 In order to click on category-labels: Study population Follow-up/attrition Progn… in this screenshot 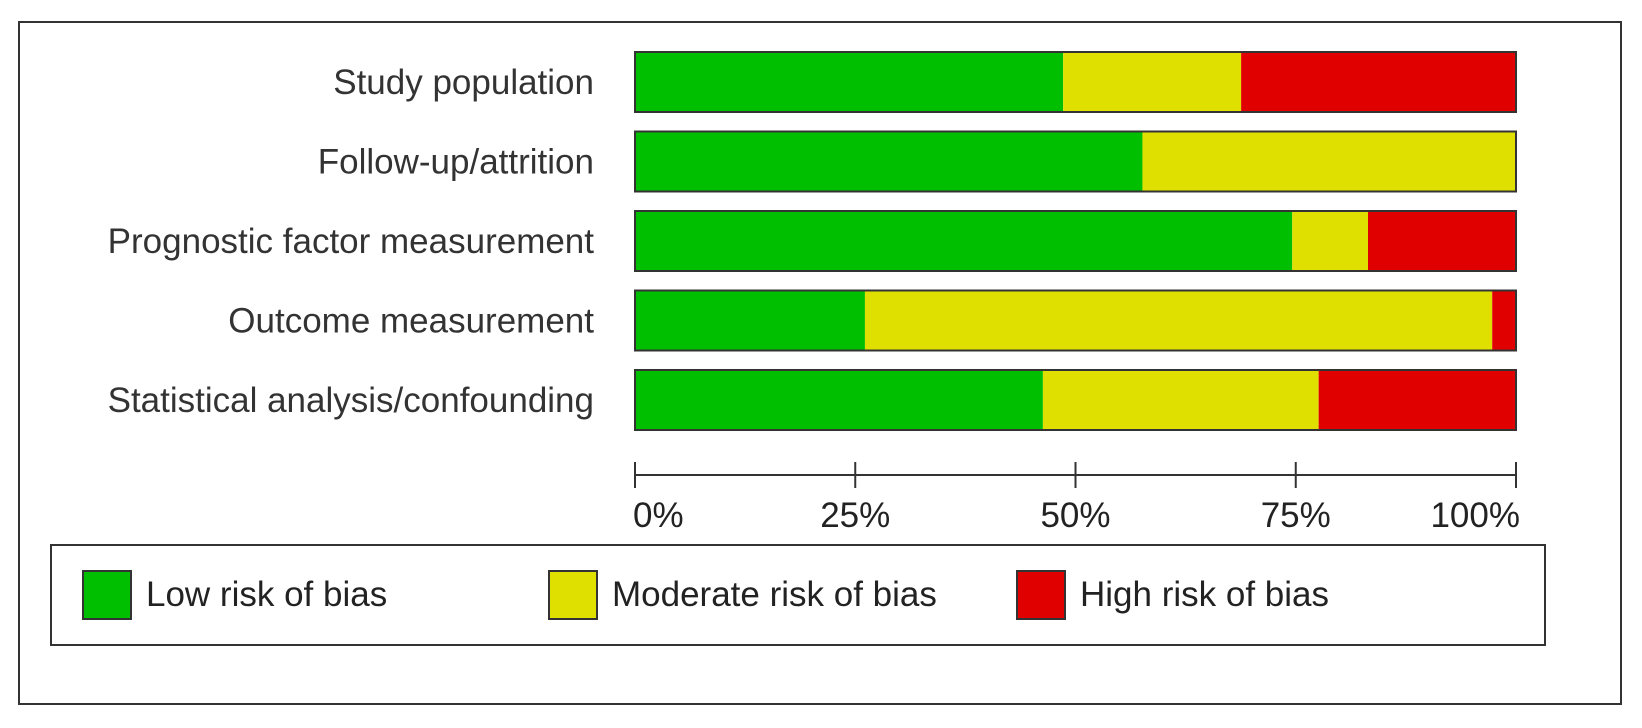, I will do `click(351, 241)`.